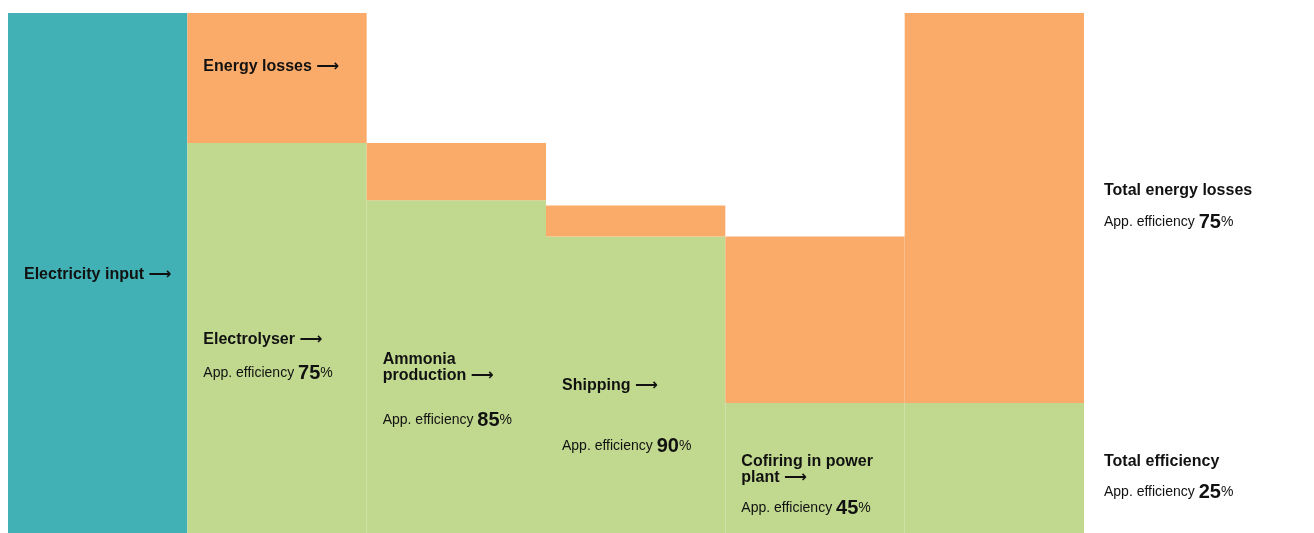 The height and width of the screenshot is (533, 1314). I want to click on annotation: App. efficiency 85%, so click(447, 418).